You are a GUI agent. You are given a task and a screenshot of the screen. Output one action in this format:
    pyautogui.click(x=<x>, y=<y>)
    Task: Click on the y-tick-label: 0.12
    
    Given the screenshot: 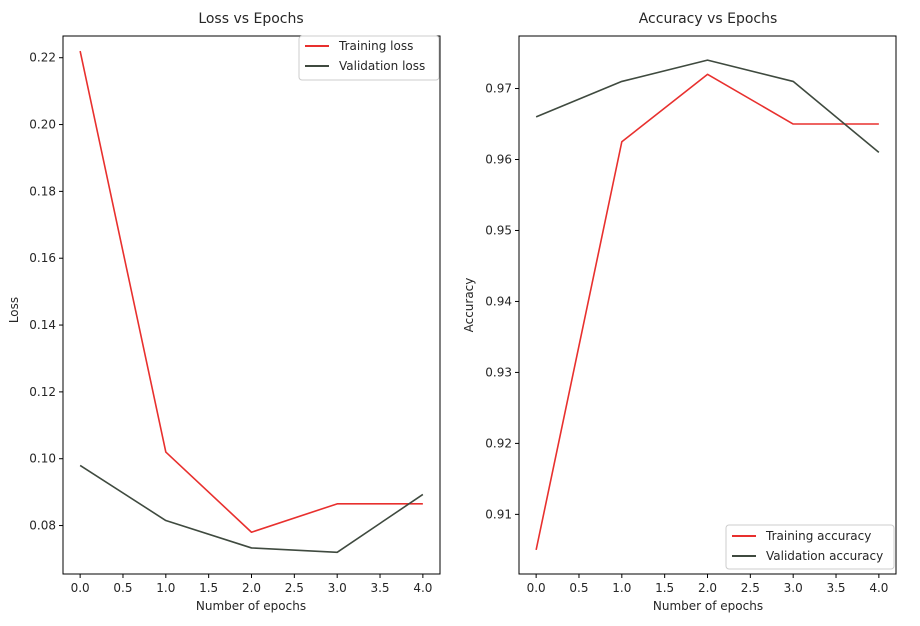 What is the action you would take?
    pyautogui.click(x=42, y=392)
    